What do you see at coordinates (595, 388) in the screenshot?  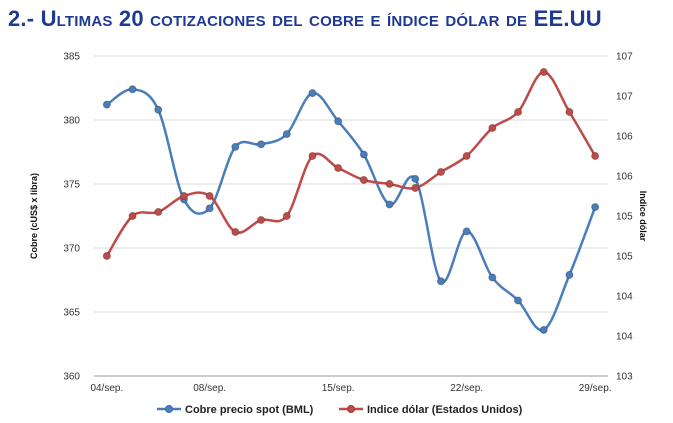 I see `x-tick-label: 29/sep.` at bounding box center [595, 388].